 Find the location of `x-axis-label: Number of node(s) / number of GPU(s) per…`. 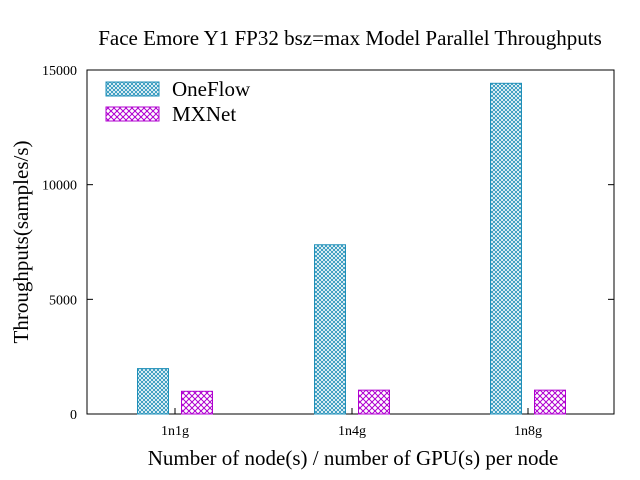

x-axis-label: Number of node(s) / number of GPU(s) per… is located at coordinates (353, 458).